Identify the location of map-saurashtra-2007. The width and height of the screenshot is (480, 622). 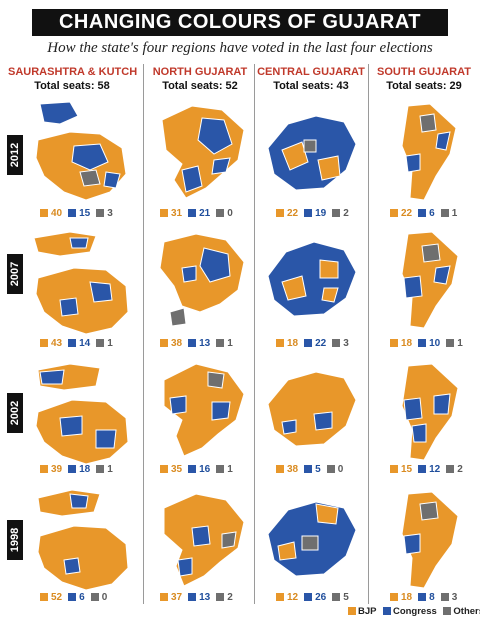
(81, 283).